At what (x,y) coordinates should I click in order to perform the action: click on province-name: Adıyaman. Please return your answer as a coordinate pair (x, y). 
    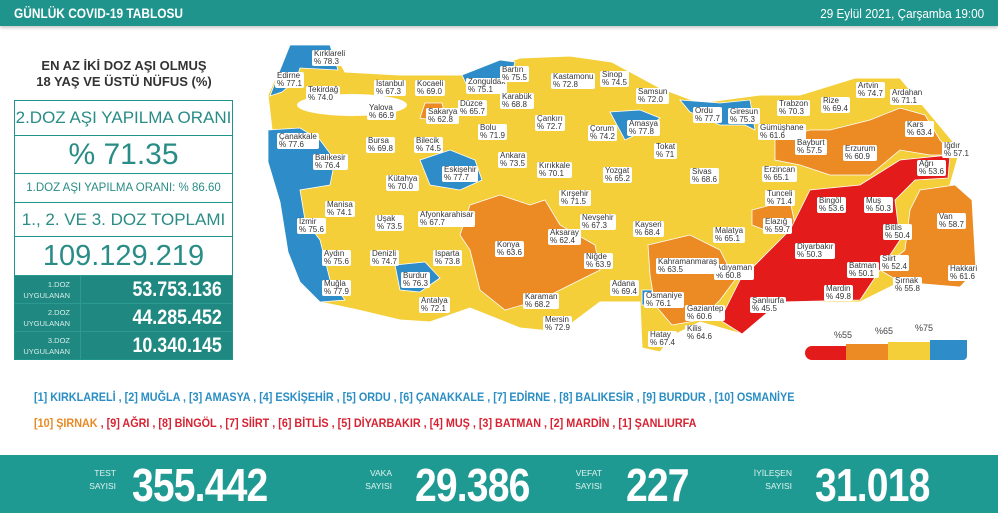
    Looking at the image, I should click on (734, 267).